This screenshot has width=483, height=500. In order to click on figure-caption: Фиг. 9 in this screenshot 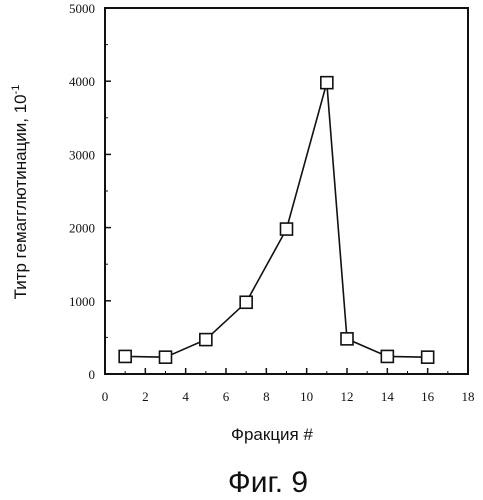, I will do `click(268, 482)`.